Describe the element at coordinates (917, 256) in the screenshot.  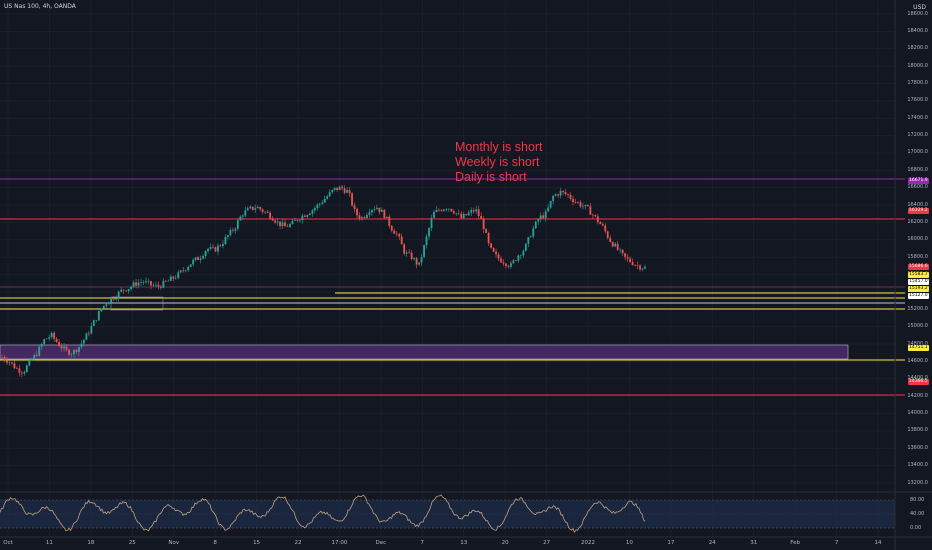
I see `price-tick: 15800.0` at that location.